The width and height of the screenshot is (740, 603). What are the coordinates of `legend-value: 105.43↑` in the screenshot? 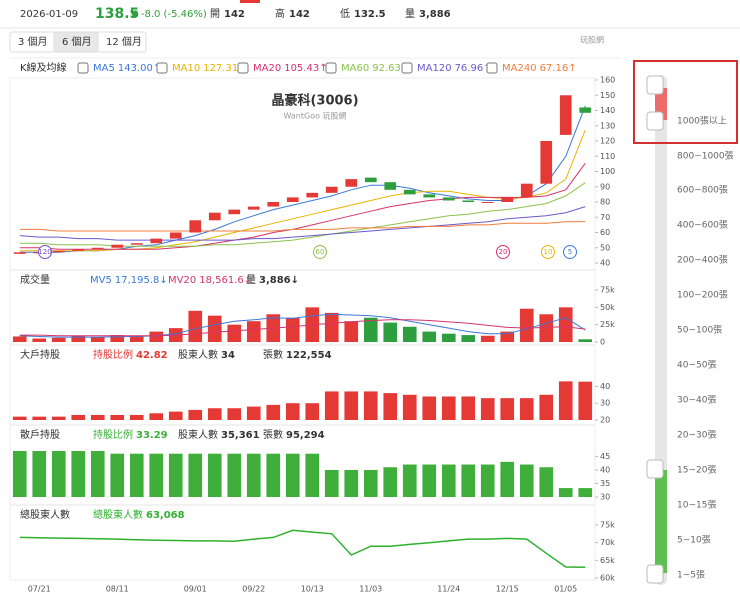 It's located at (305, 68).